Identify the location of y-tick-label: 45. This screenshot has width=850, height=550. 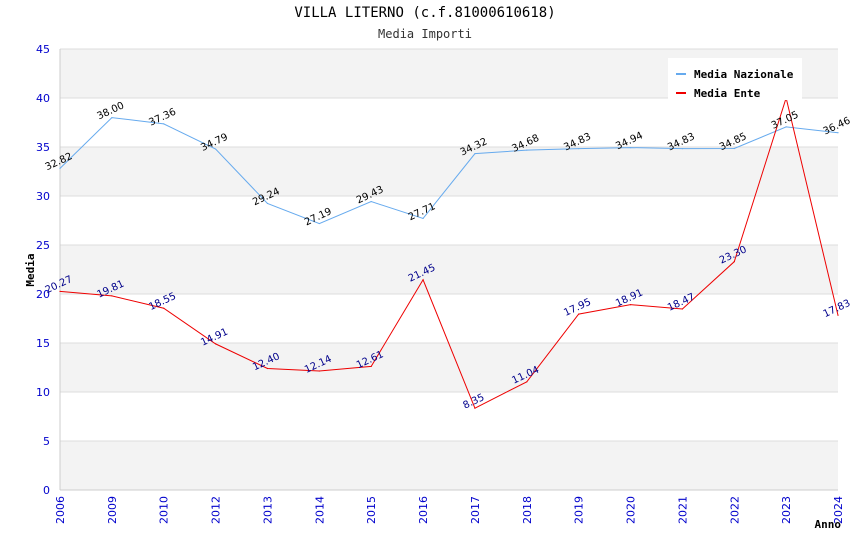
(43, 49).